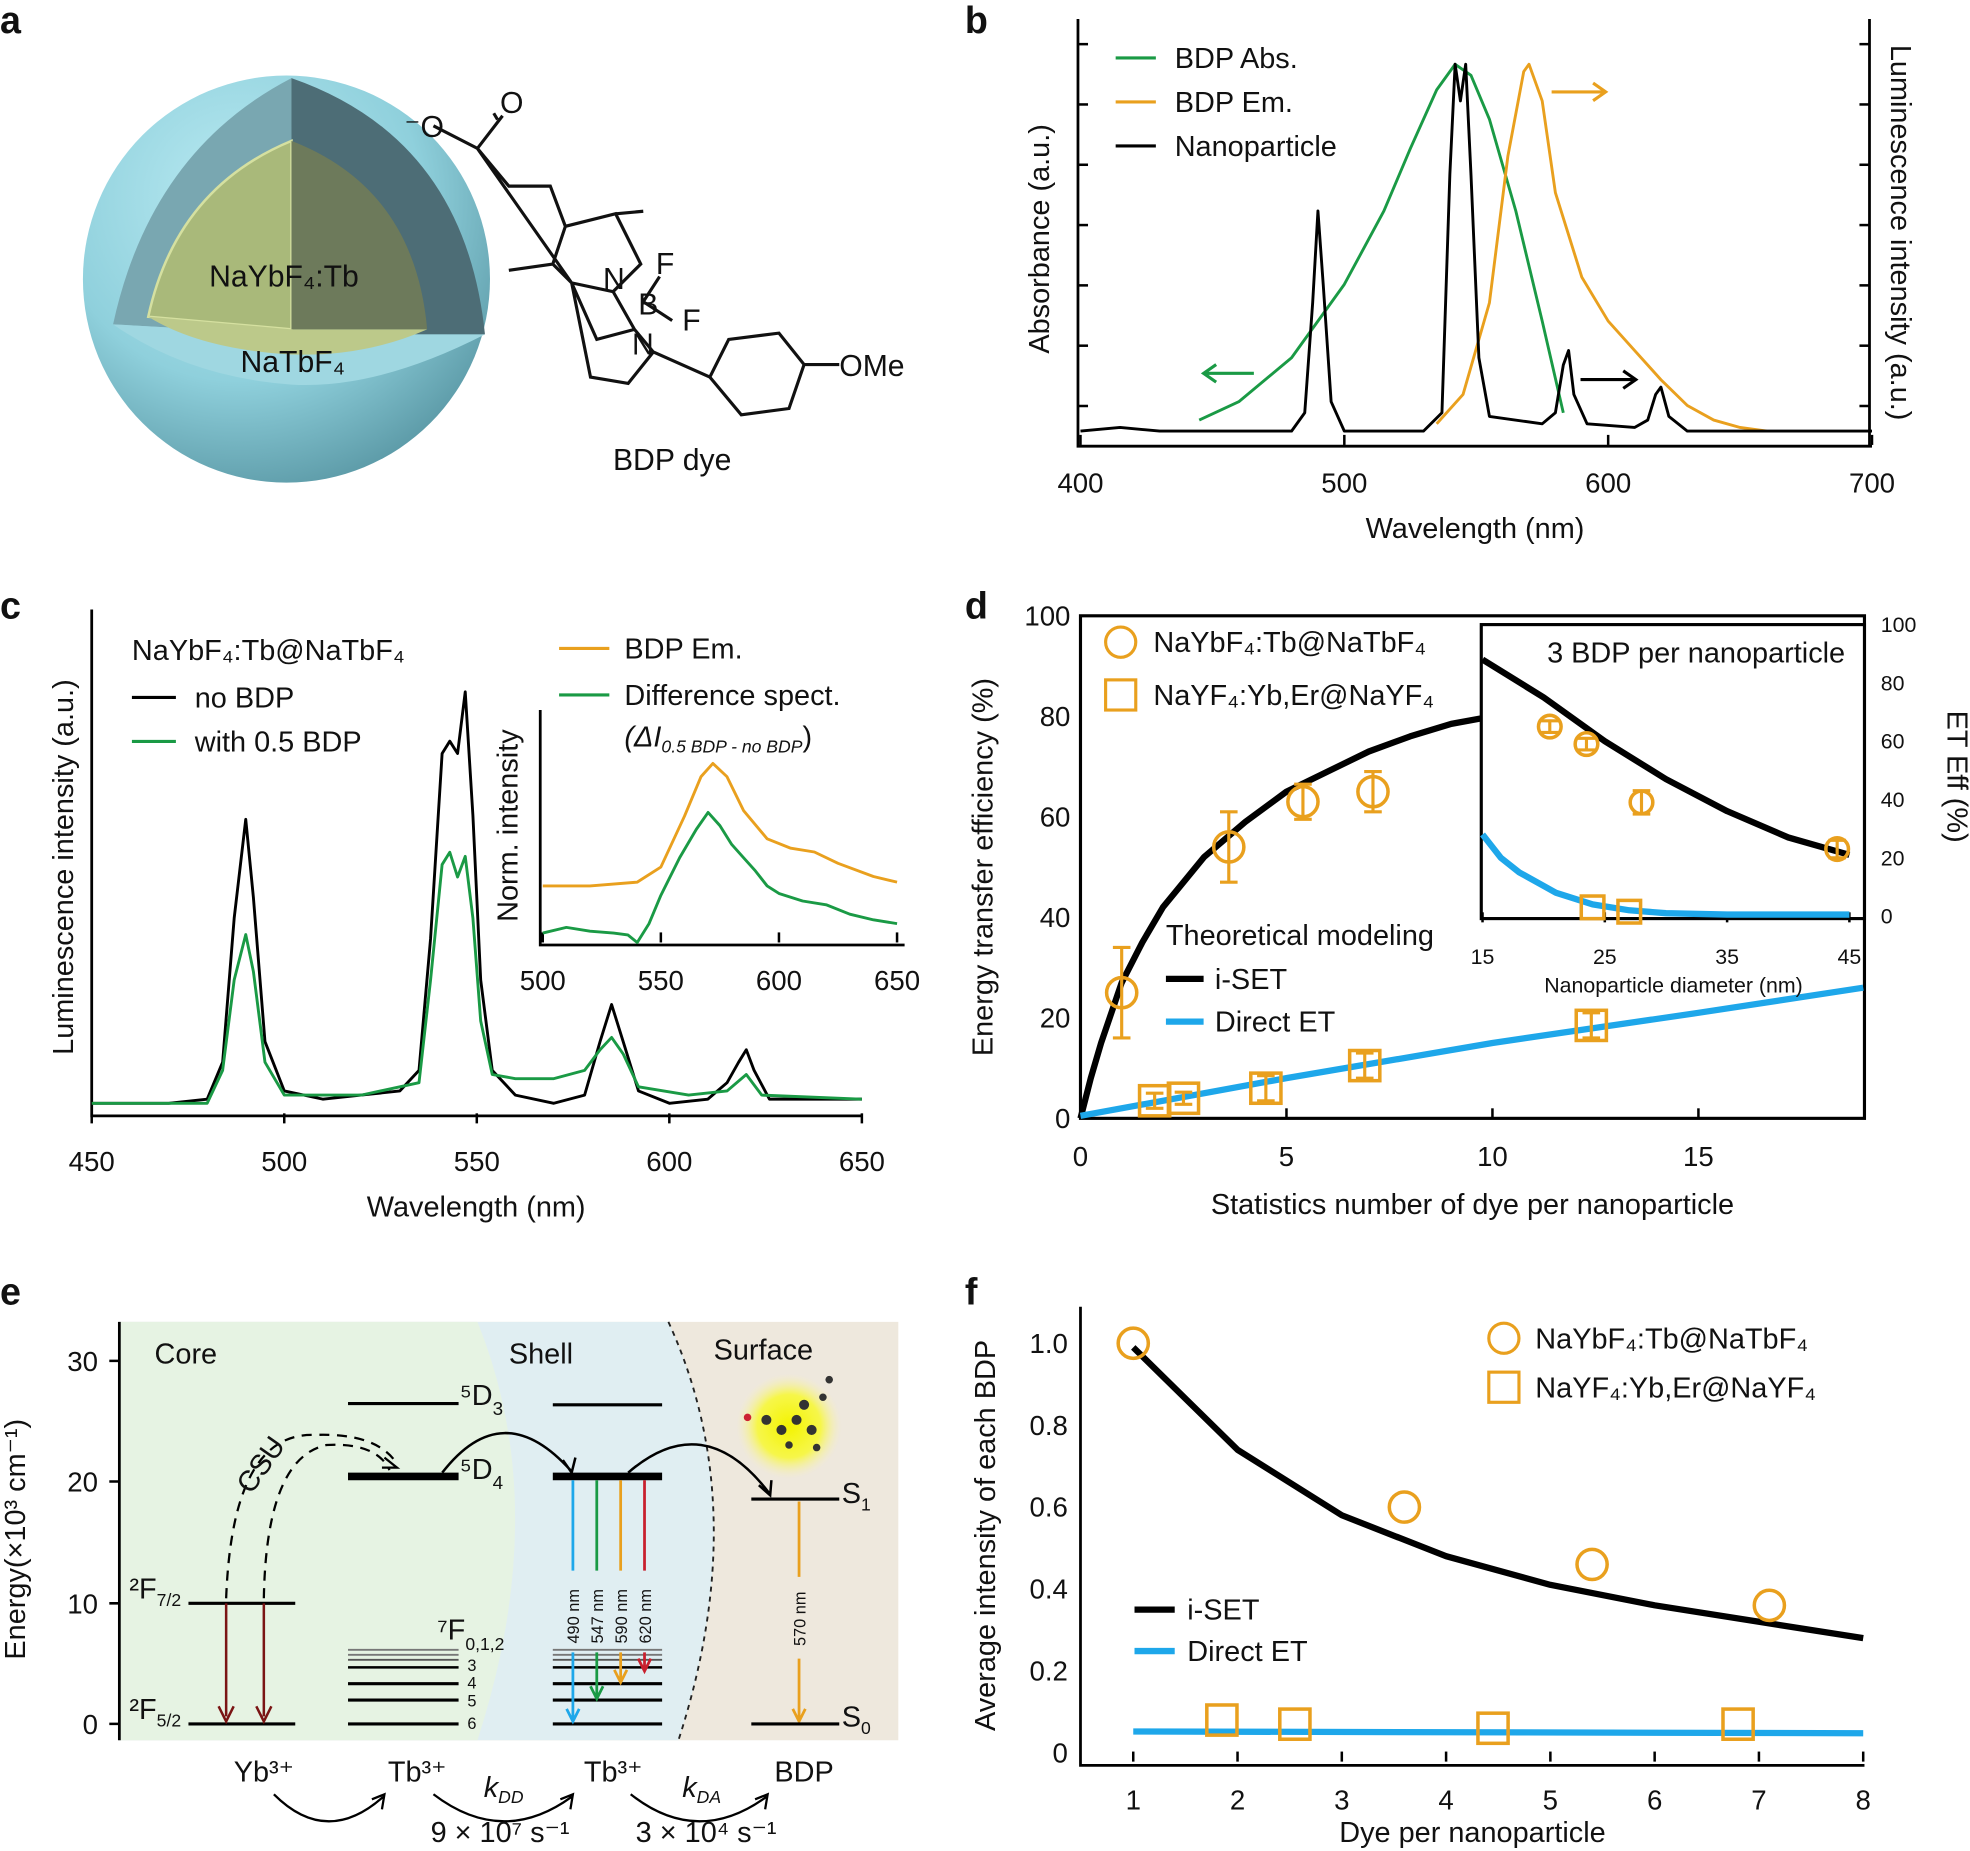  I want to click on x-tick-label: 7, so click(1758, 1799).